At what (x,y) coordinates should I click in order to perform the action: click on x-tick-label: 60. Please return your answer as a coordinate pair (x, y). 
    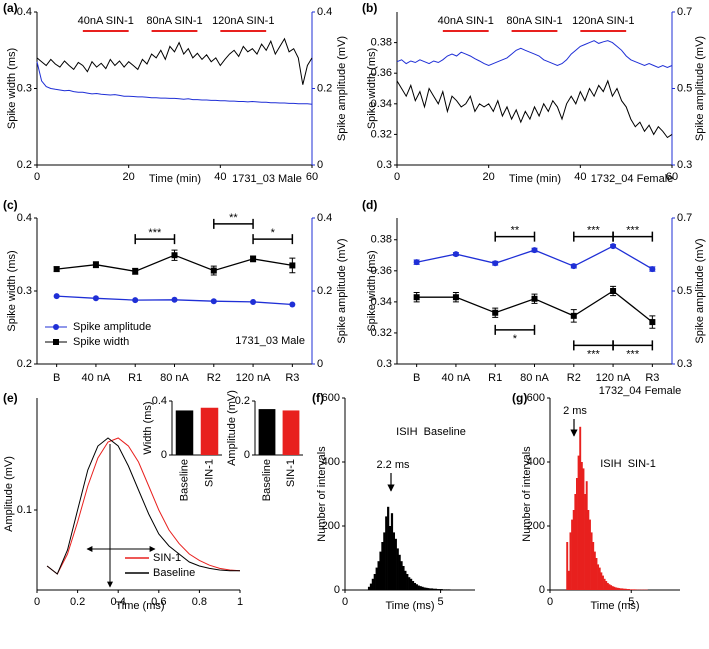
    Looking at the image, I should click on (672, 177).